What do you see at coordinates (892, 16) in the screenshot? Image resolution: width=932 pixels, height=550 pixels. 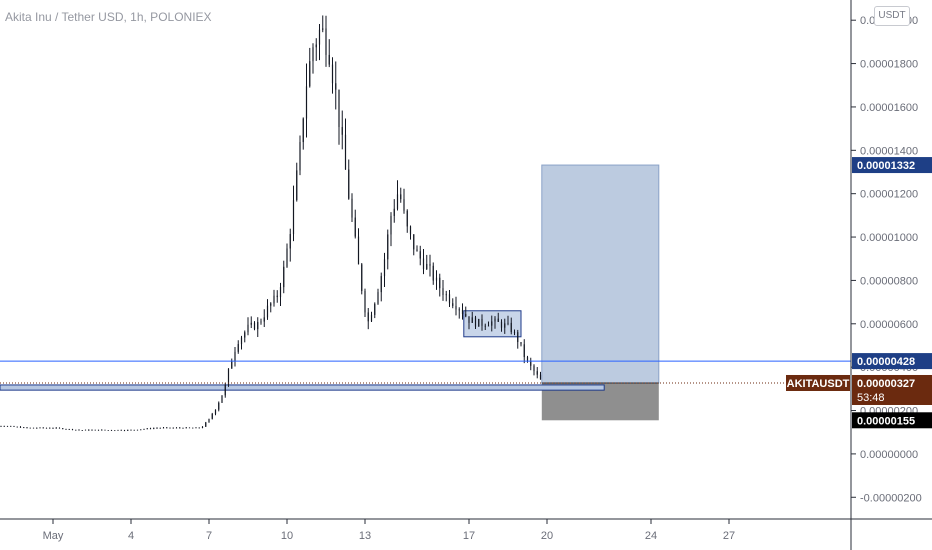 I see `currency-unit-button: USDT` at bounding box center [892, 16].